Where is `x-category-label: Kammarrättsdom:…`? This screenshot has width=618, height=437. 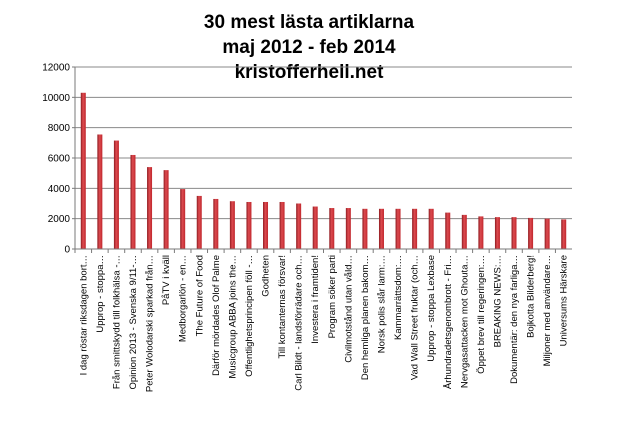 x-category-label: Kammarrättsdom:… is located at coordinates (398, 297).